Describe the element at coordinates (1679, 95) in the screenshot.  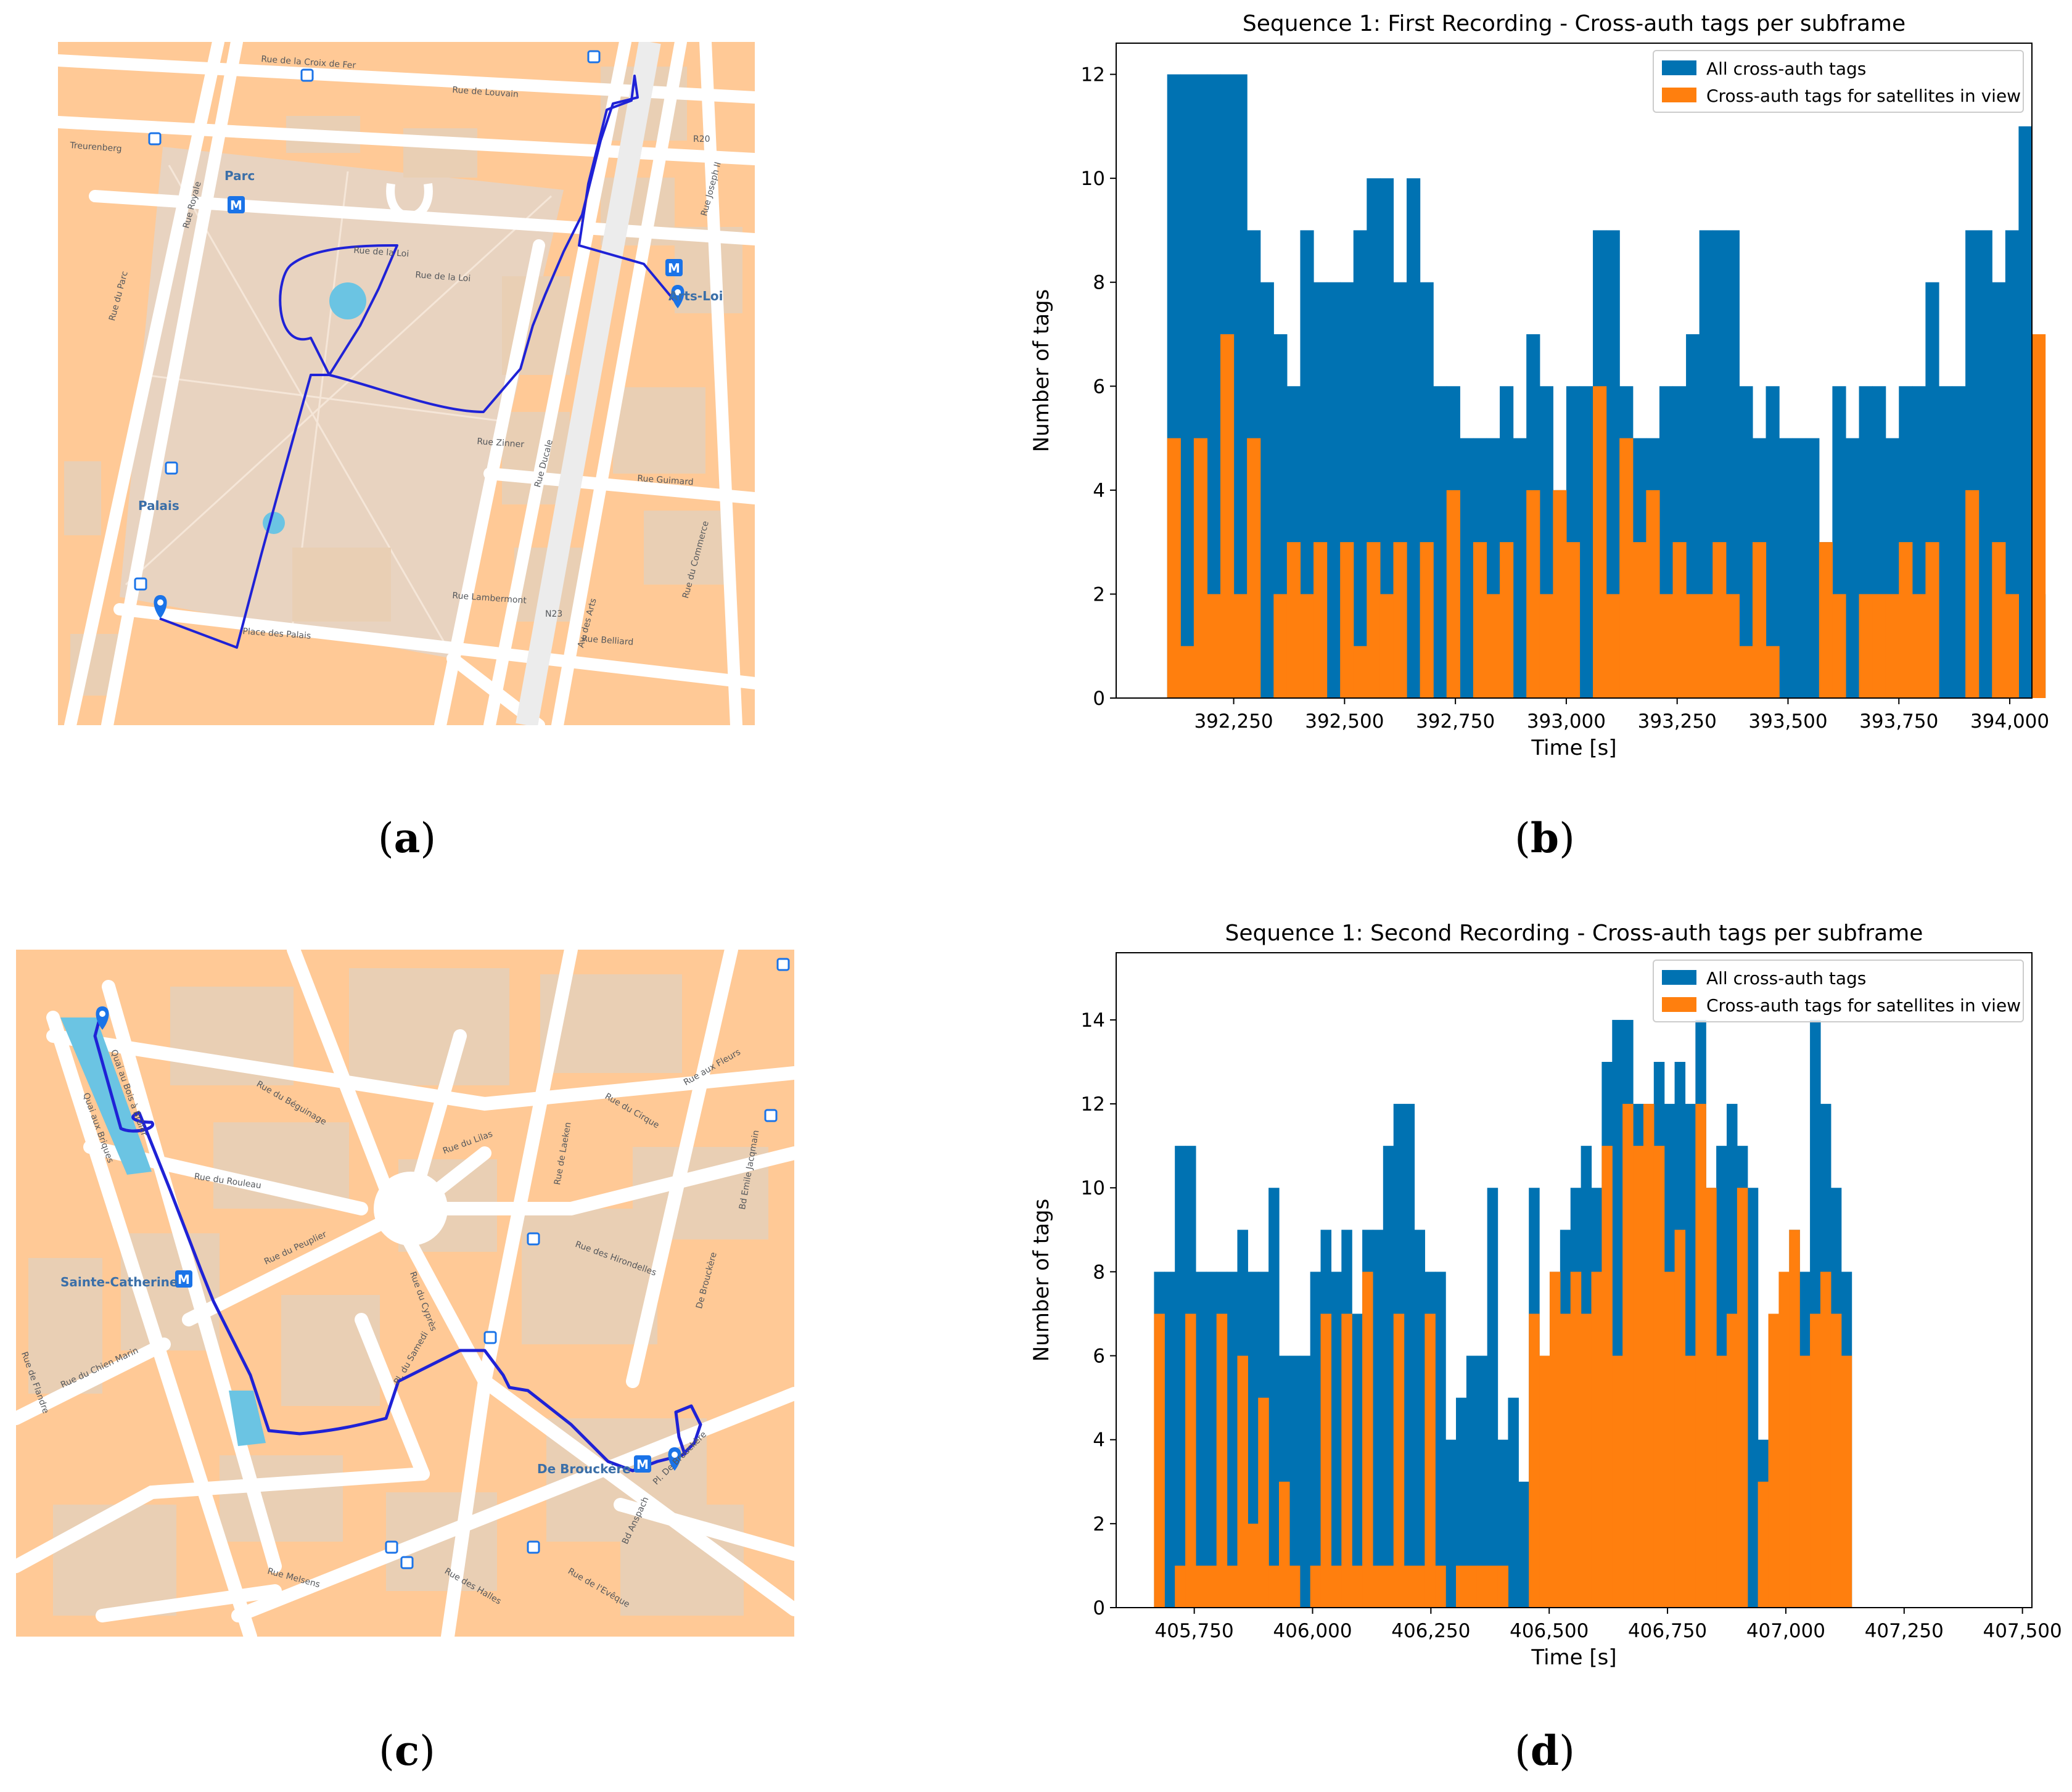
I see `legend-swatch-view` at that location.